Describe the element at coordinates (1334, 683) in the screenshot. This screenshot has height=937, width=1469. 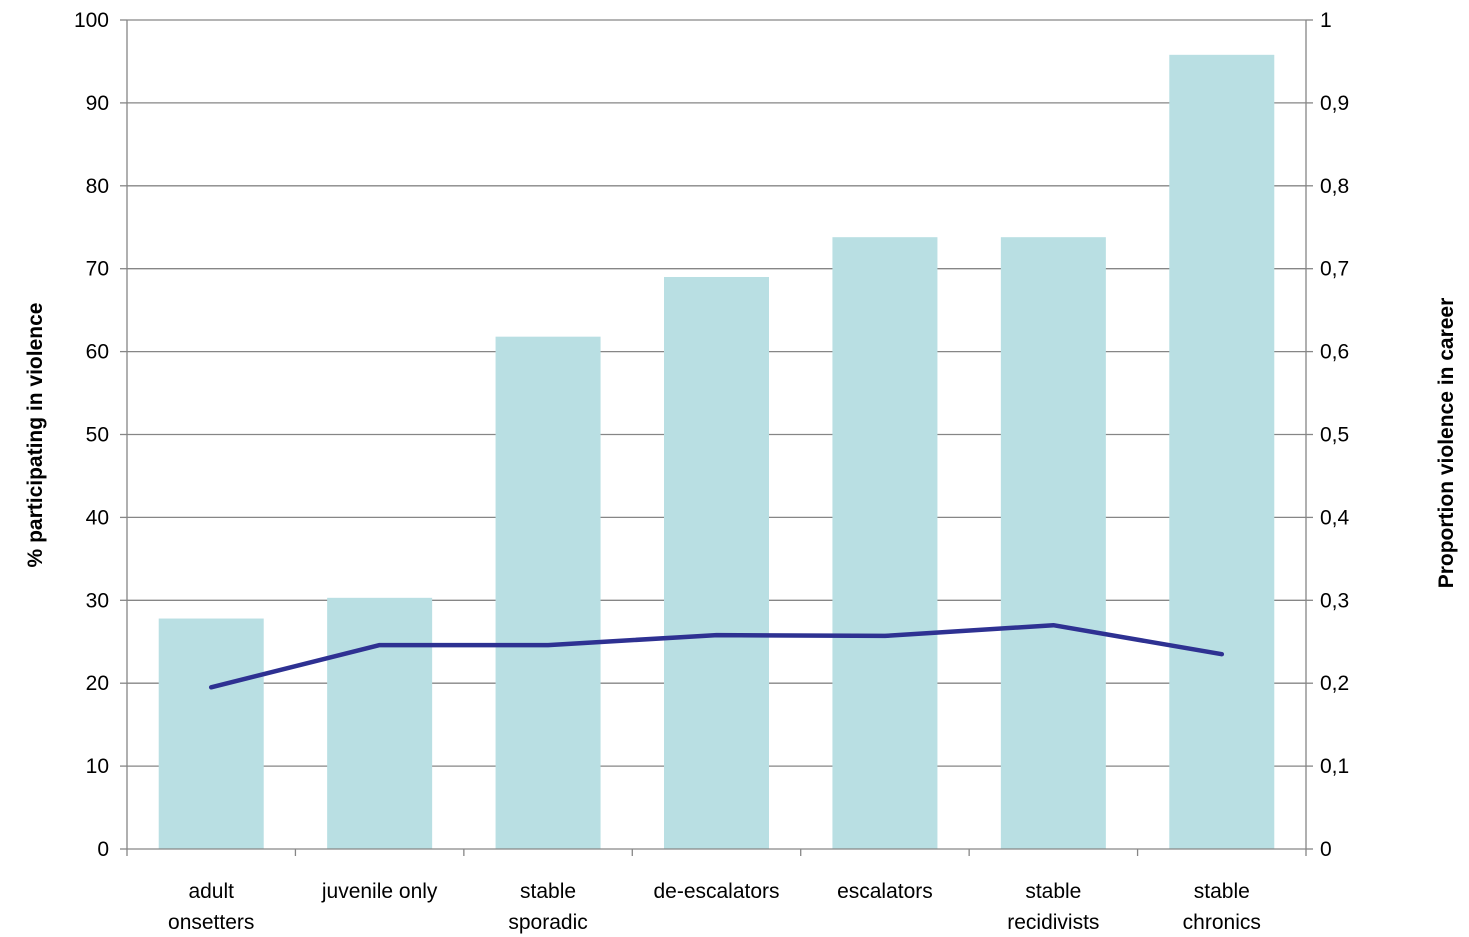
I see `y2-tick-label: 0,2` at that location.